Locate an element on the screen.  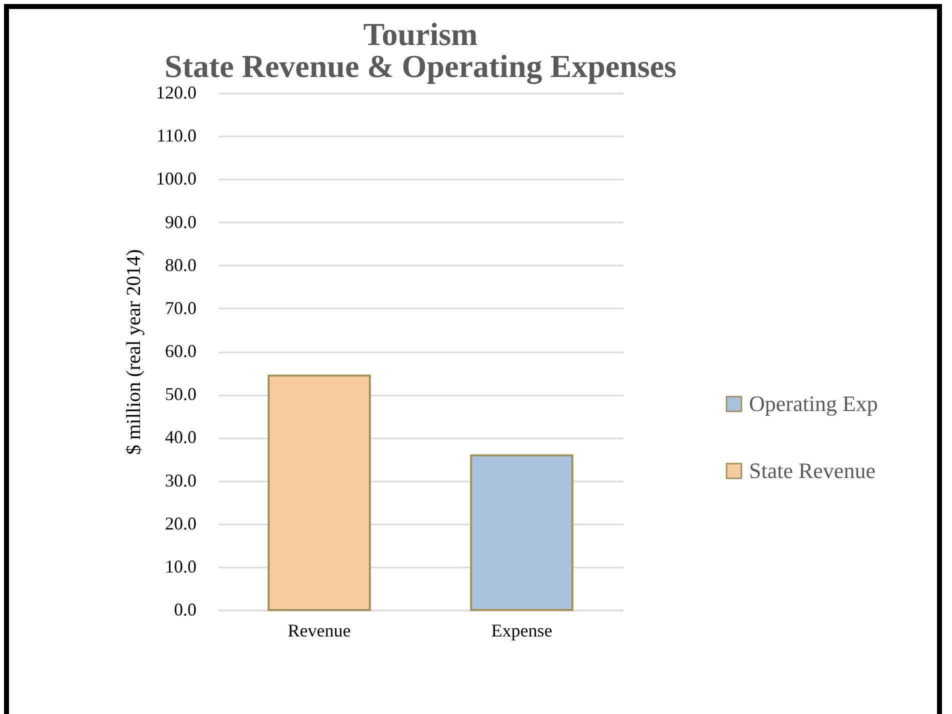
legend-label: Operating Exp is located at coordinates (813, 403).